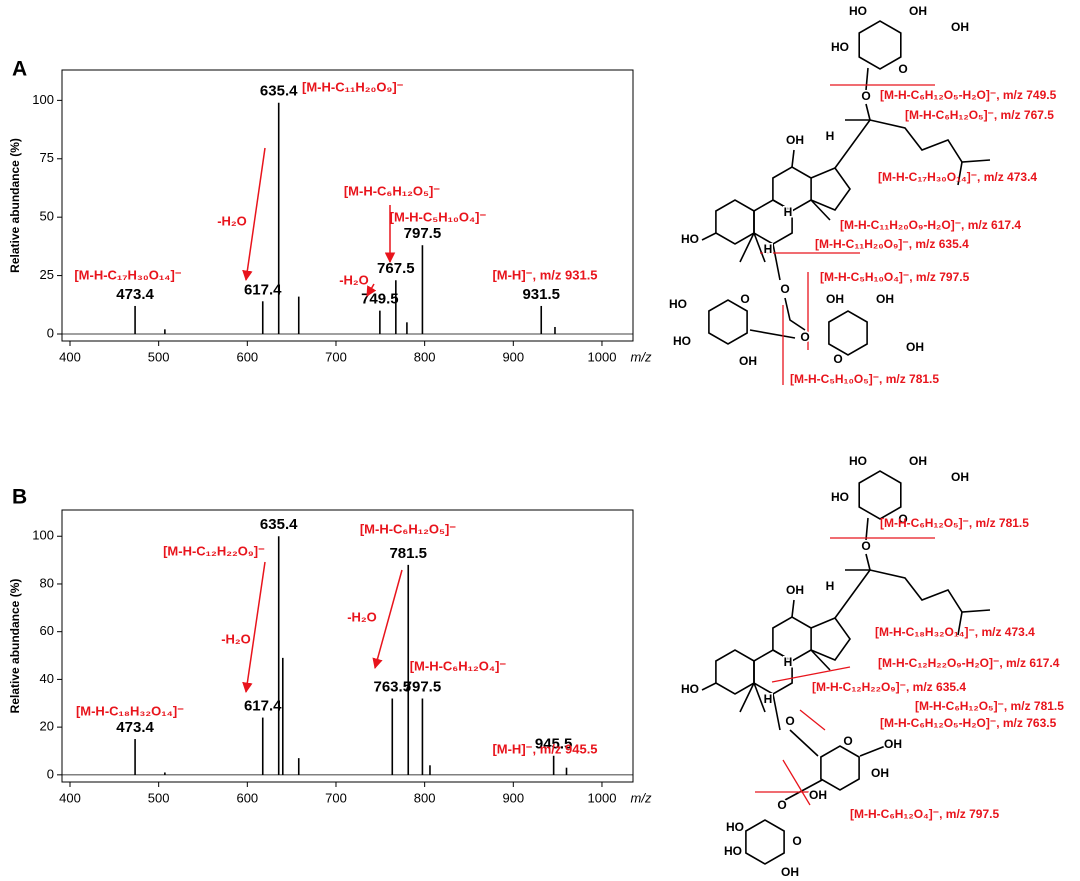  Describe the element at coordinates (968, 95) in the screenshot. I see `fragment-label: [M-H-C₆H₁₂O₅-H₂O]⁻, m/z 749.5` at that location.